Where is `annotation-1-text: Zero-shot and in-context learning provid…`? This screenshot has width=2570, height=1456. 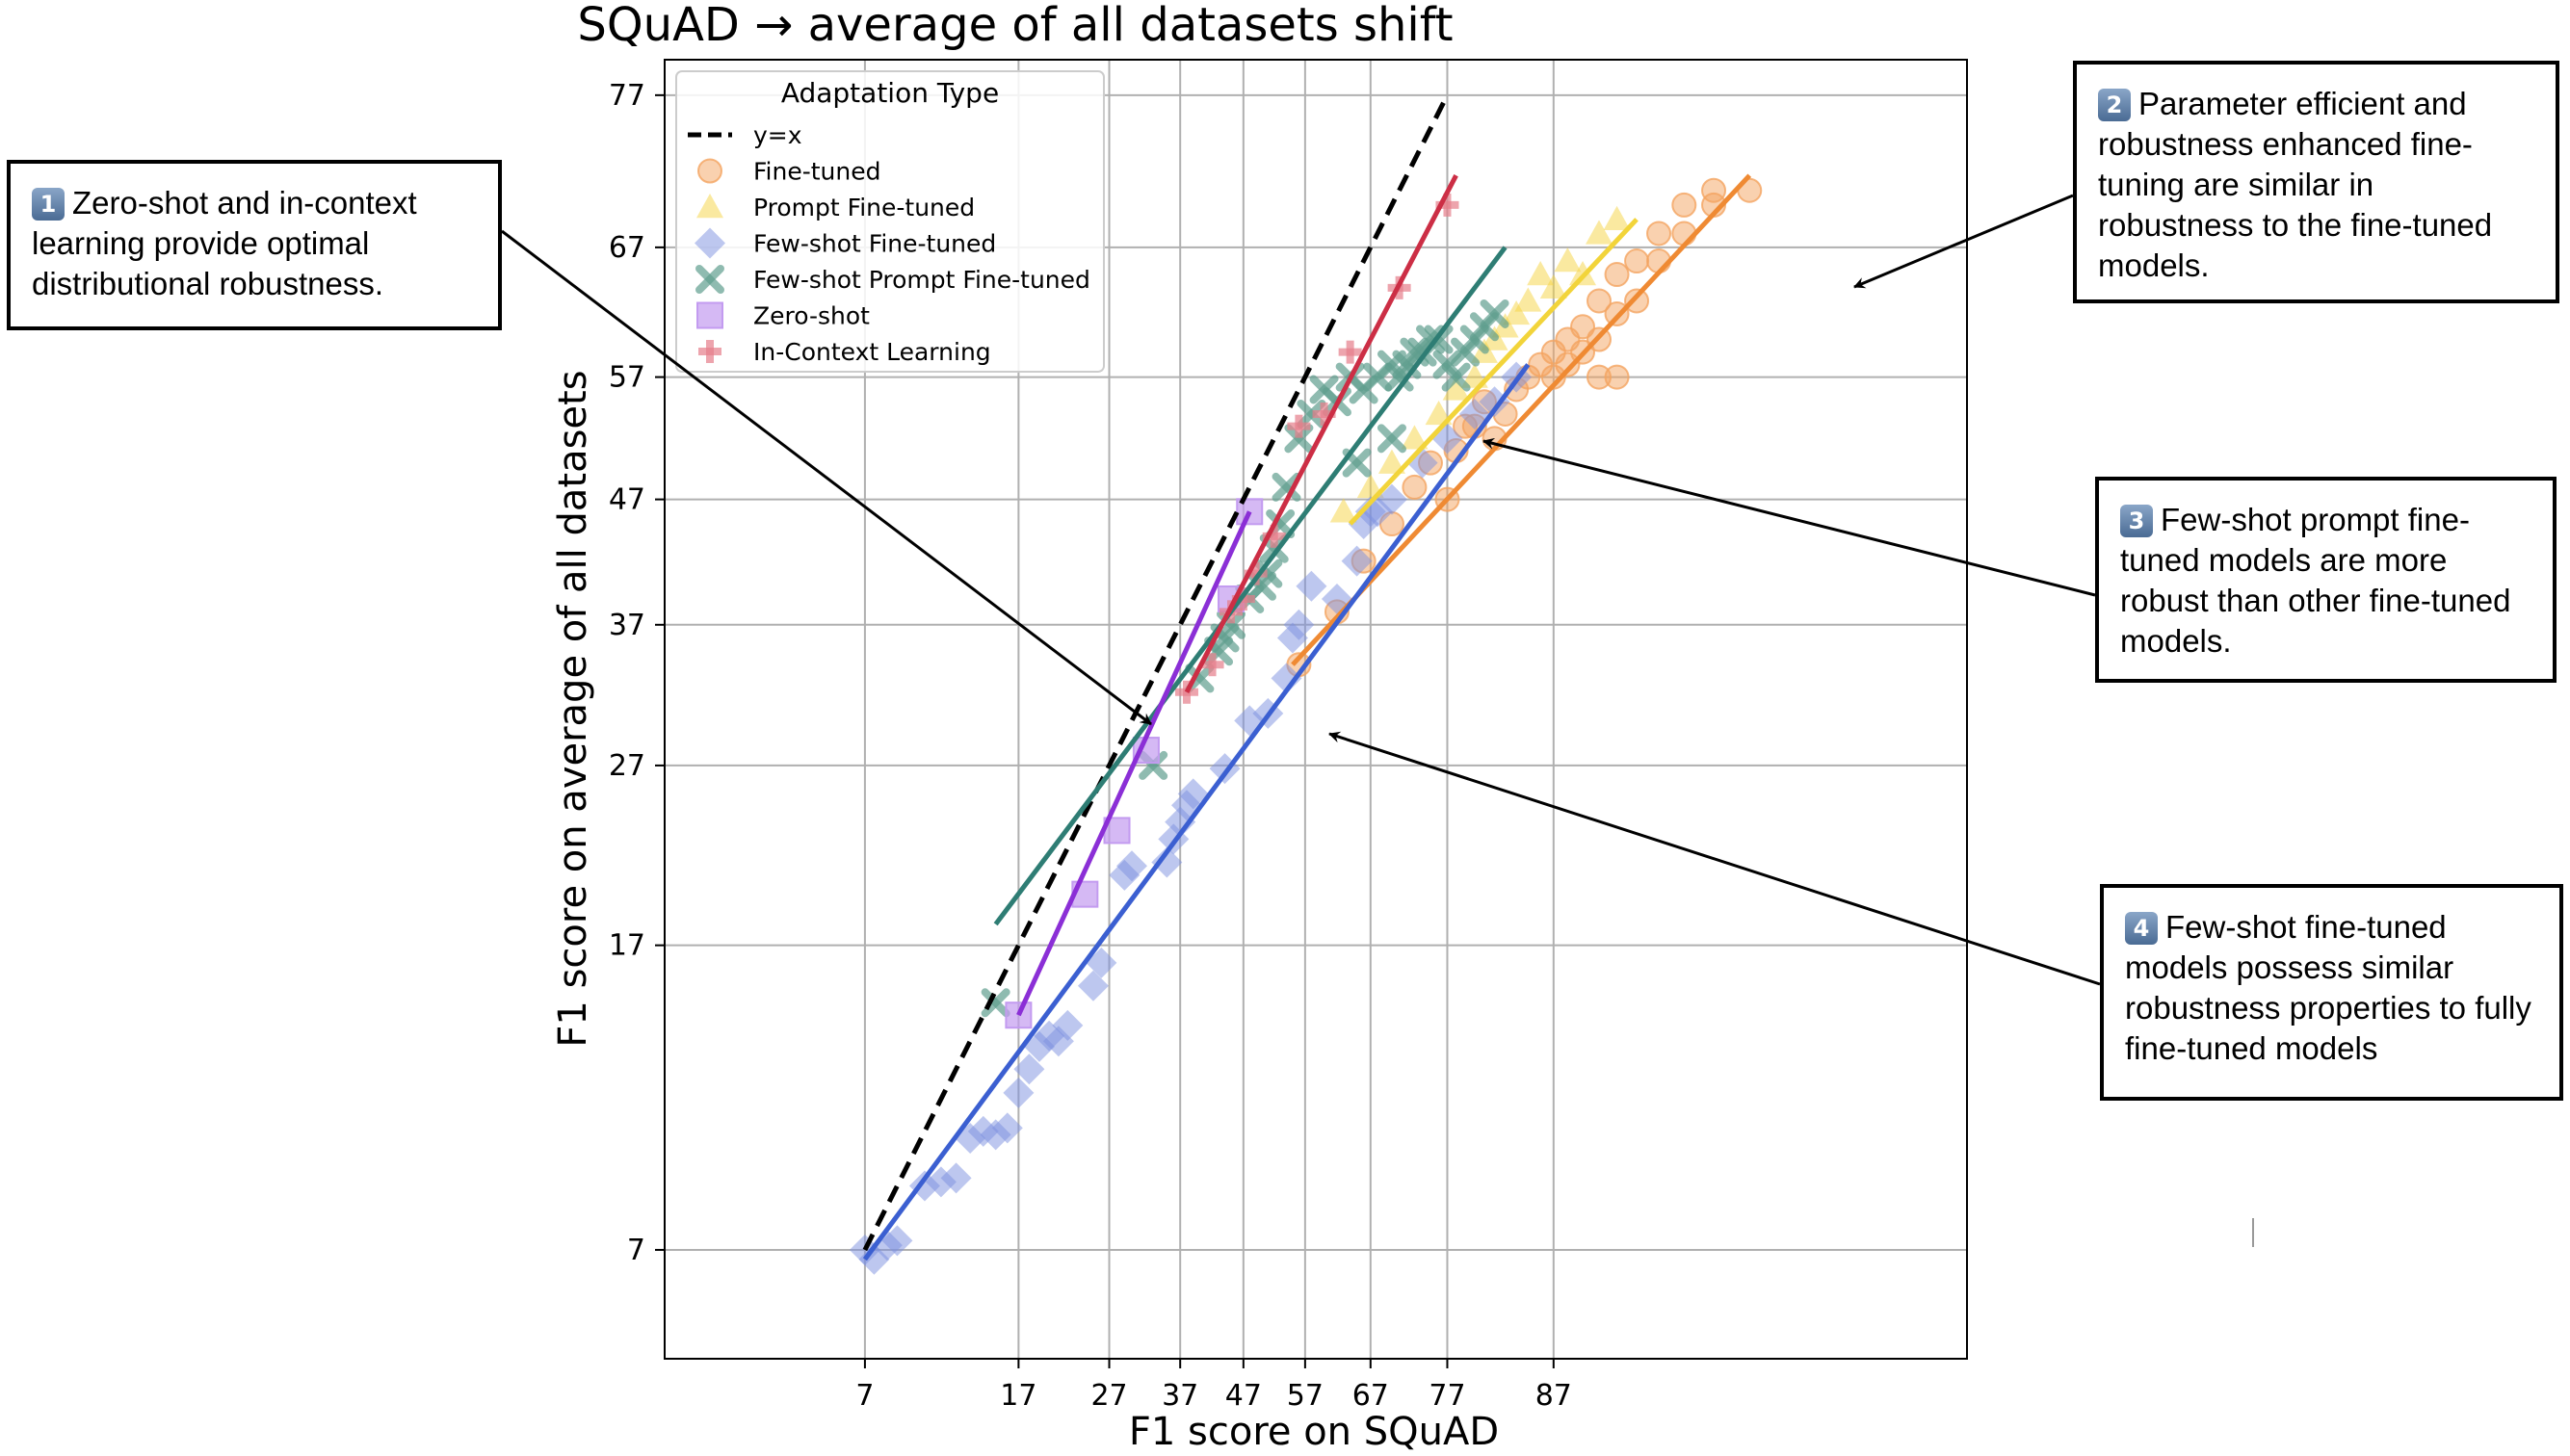
annotation-1-text: Zero-shot and in-context learning provid… is located at coordinates (224, 243).